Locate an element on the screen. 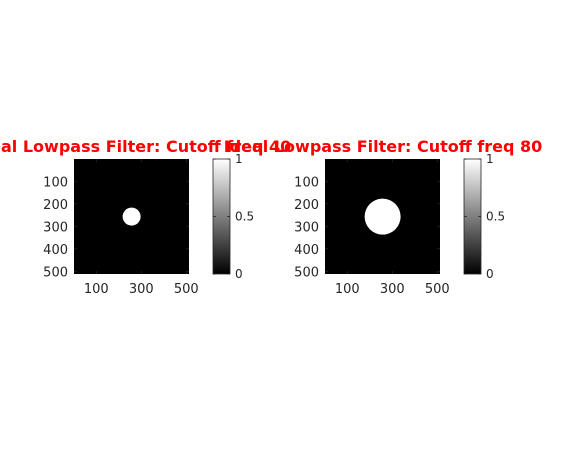 This screenshot has width=570, height=450. colorbar-panel-0: 00.51 is located at coordinates (233, 216).